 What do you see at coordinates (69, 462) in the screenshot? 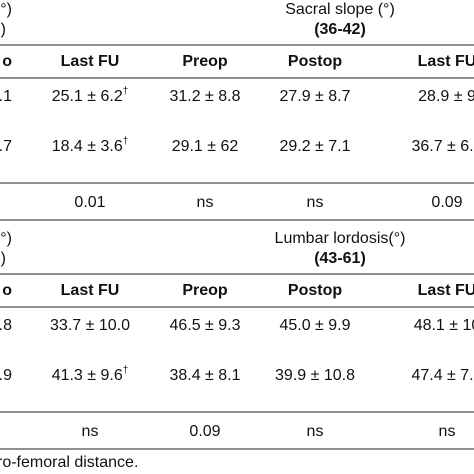
I see `footnote: ro-femoral distance.` at bounding box center [69, 462].